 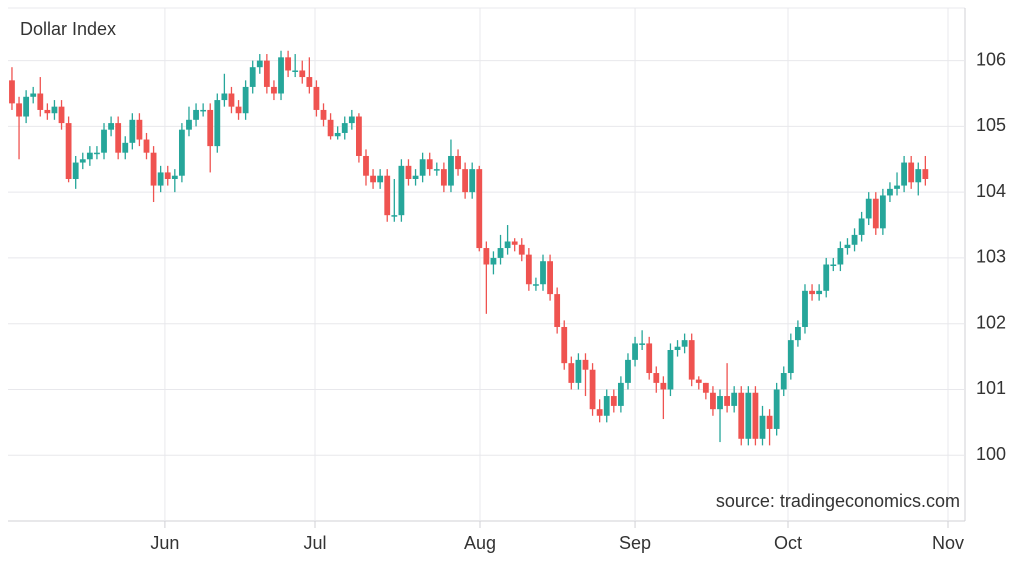 What do you see at coordinates (948, 543) in the screenshot?
I see `x-tick-label: Nov` at bounding box center [948, 543].